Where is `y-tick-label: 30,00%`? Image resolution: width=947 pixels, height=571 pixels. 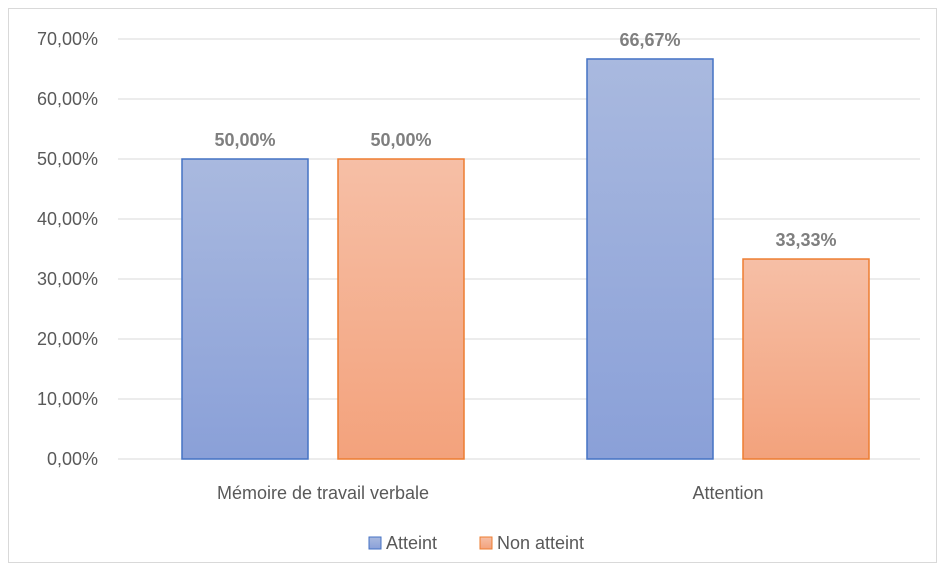 y-tick-label: 30,00% is located at coordinates (67, 279).